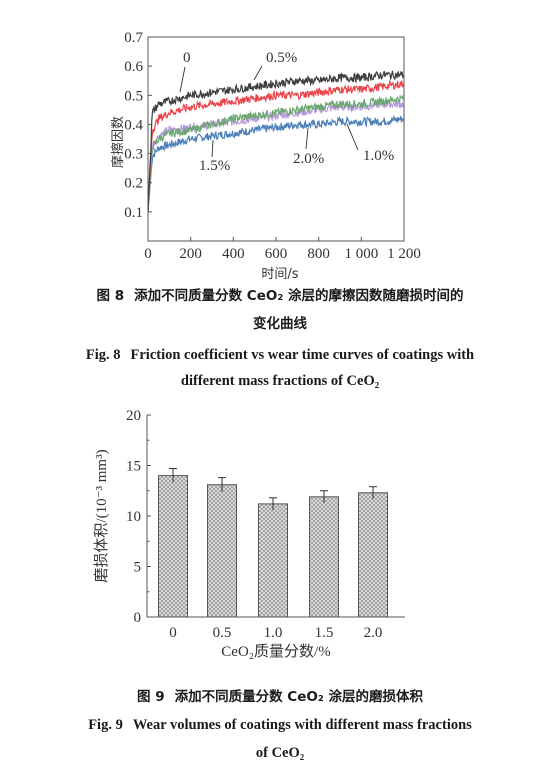  I want to click on fig9-number-cn: 图 9, so click(151, 697).